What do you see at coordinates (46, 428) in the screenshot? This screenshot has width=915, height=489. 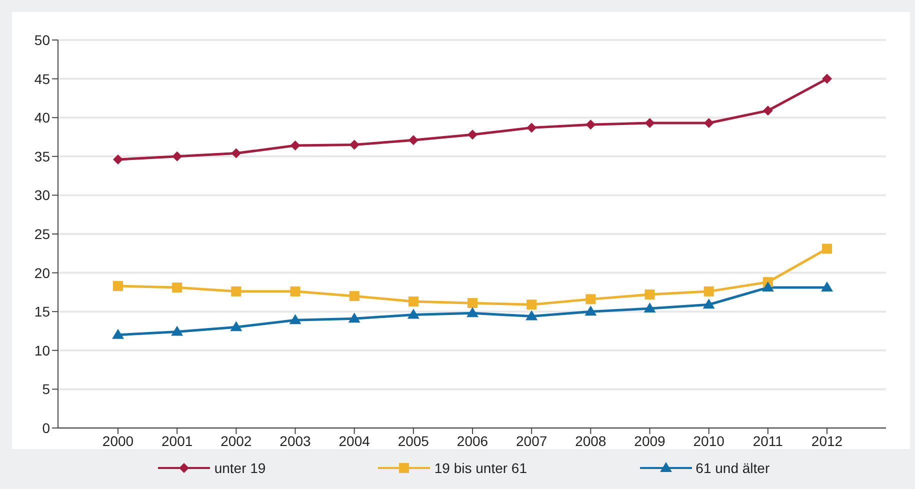 I see `y-tick-label: 0` at bounding box center [46, 428].